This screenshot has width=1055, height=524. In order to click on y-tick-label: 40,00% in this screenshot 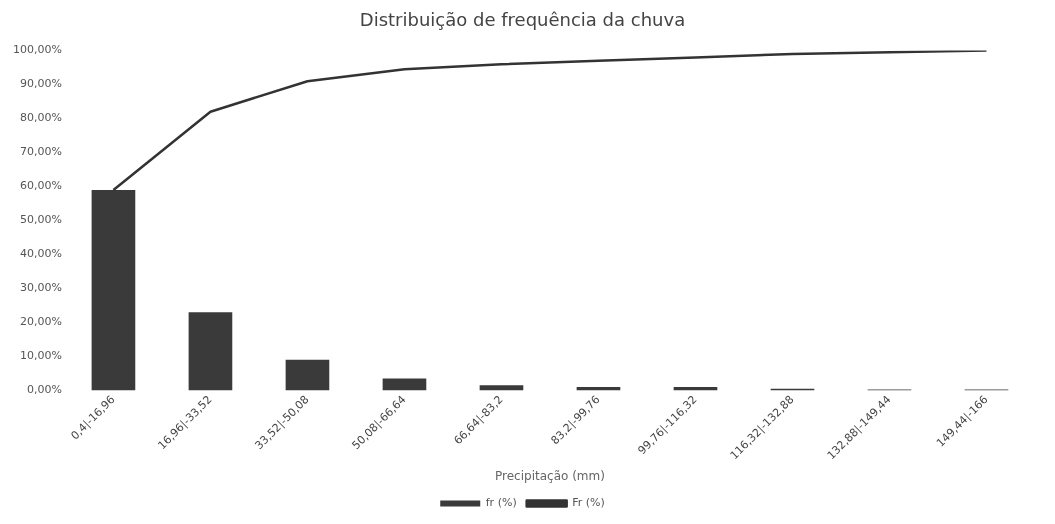, I will do `click(40, 254)`.